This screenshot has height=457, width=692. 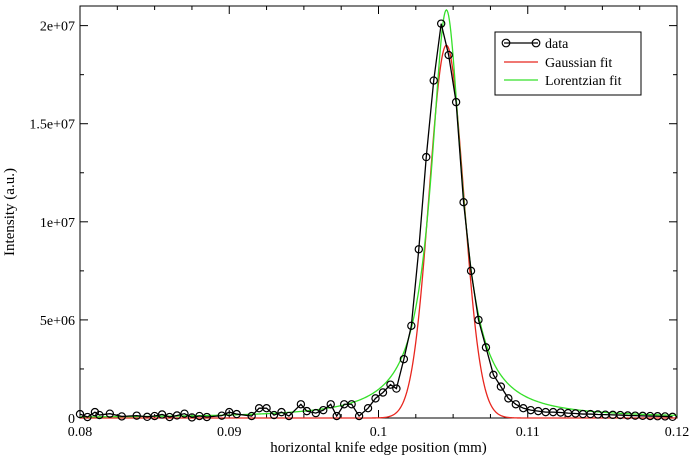 What do you see at coordinates (583, 81) in the screenshot?
I see `legend-lorentzian-label: Lorentzian fit` at bounding box center [583, 81].